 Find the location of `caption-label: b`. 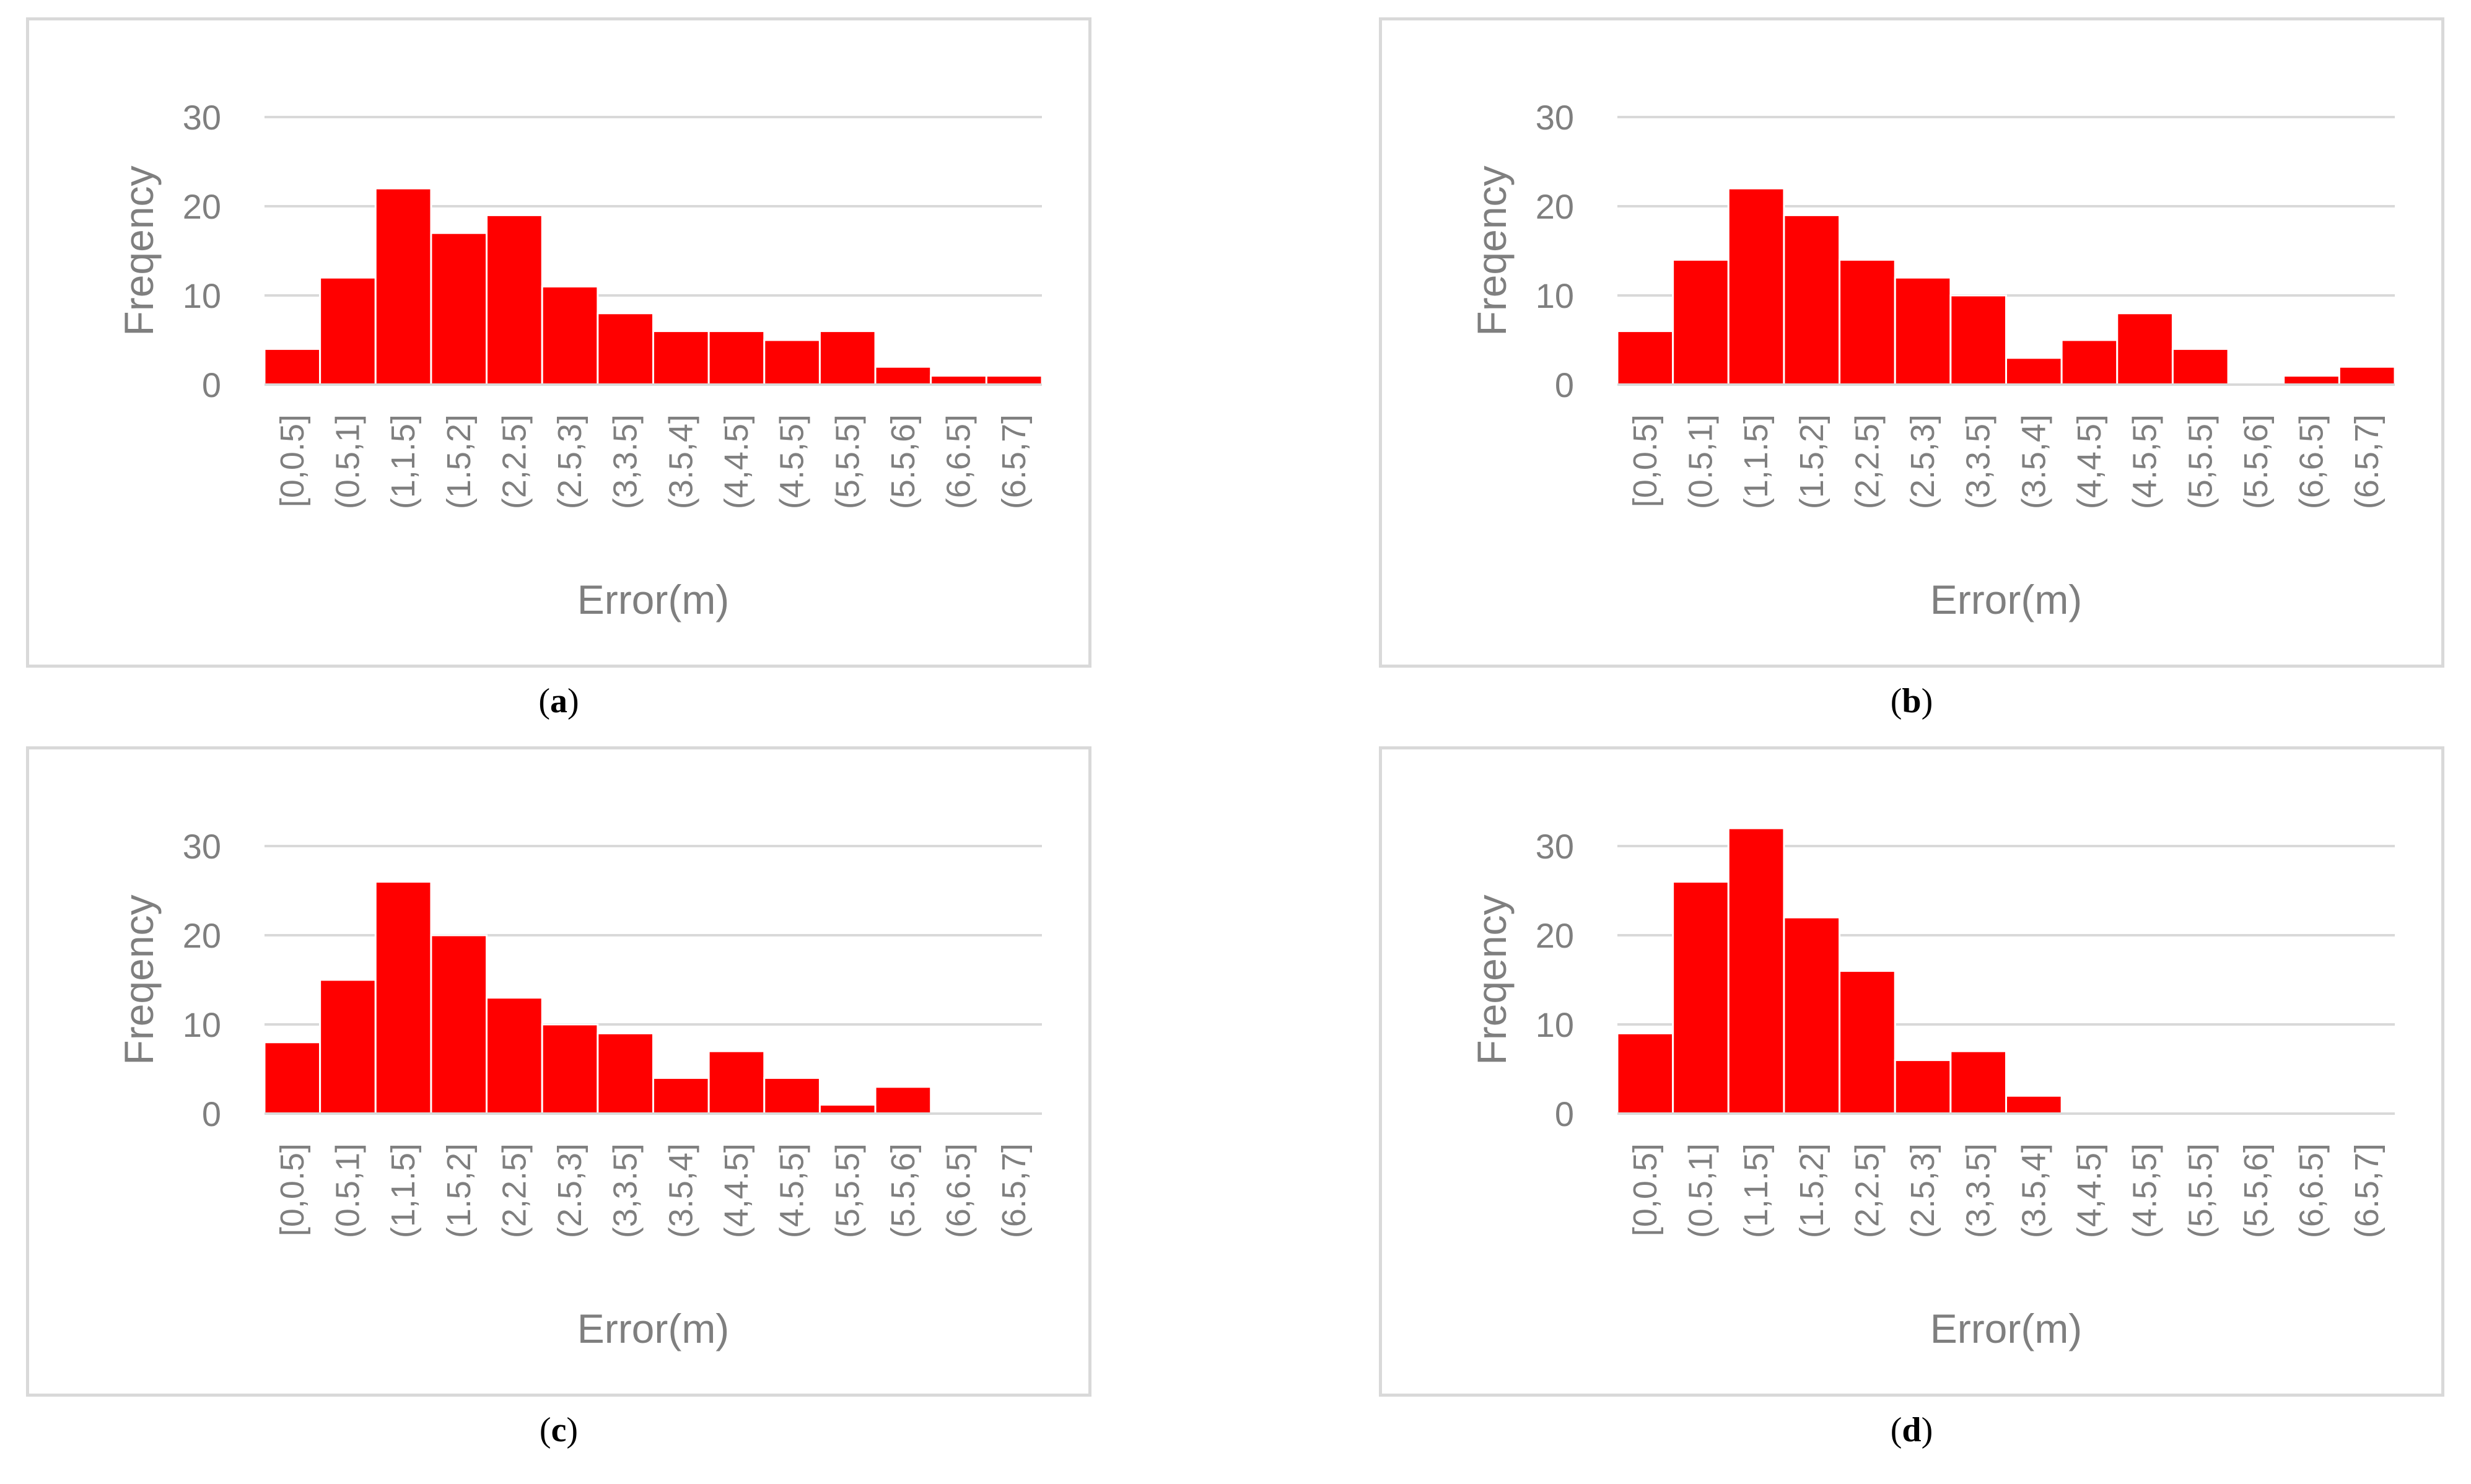

caption-label: b is located at coordinates (1912, 701).